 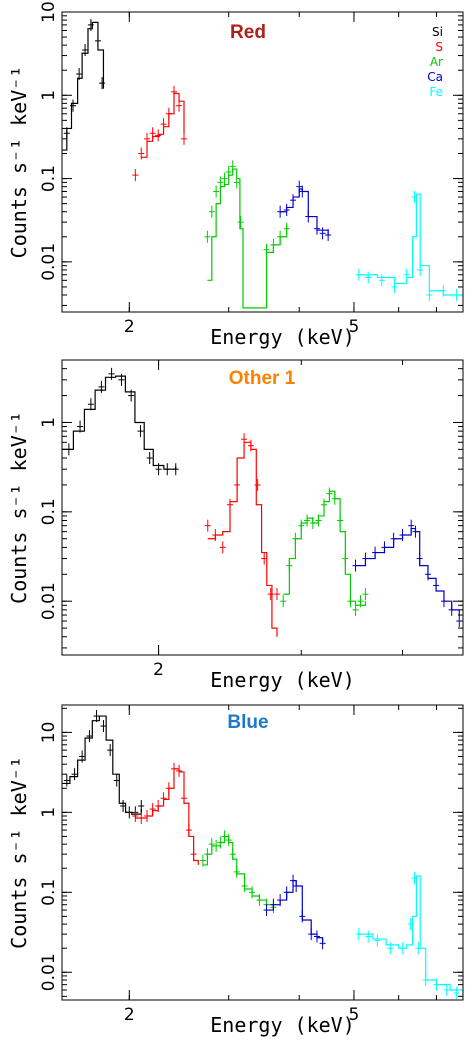 I want to click on y-axis-label: Counts s⁻¹ keV⁻¹, so click(x=19, y=852).